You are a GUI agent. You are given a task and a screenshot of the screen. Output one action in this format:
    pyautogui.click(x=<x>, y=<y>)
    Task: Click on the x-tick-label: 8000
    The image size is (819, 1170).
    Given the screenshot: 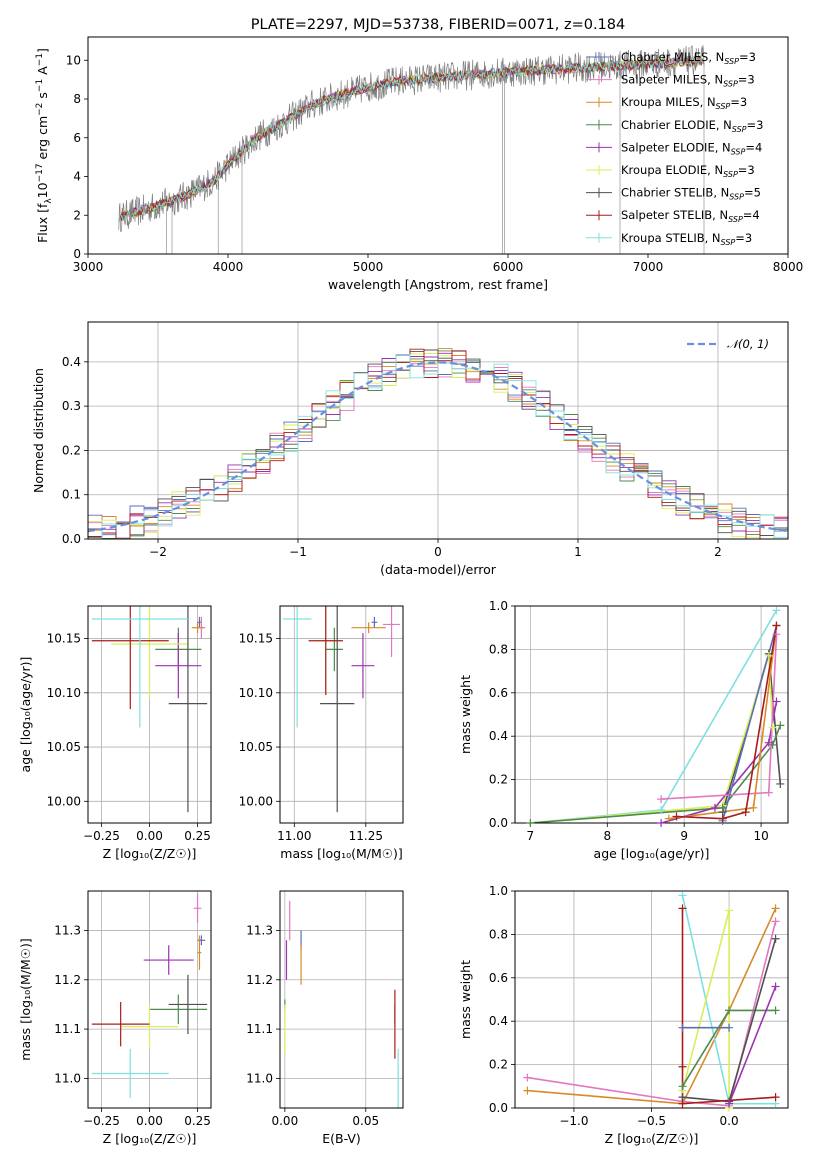 What is the action you would take?
    pyautogui.click(x=788, y=267)
    